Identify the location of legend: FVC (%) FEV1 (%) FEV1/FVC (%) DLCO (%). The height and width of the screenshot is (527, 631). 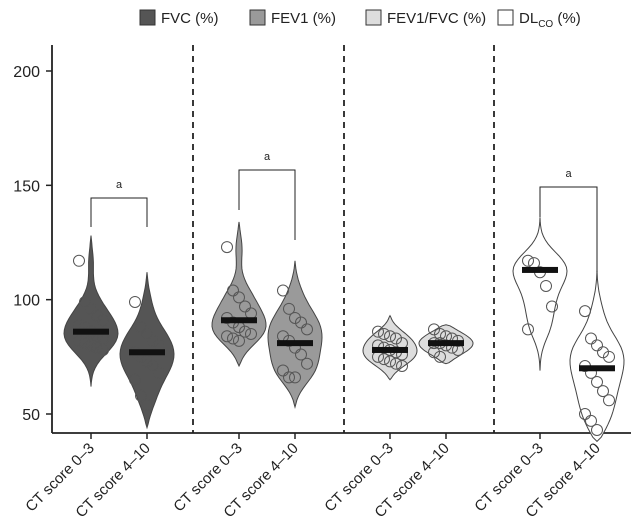
(360, 19).